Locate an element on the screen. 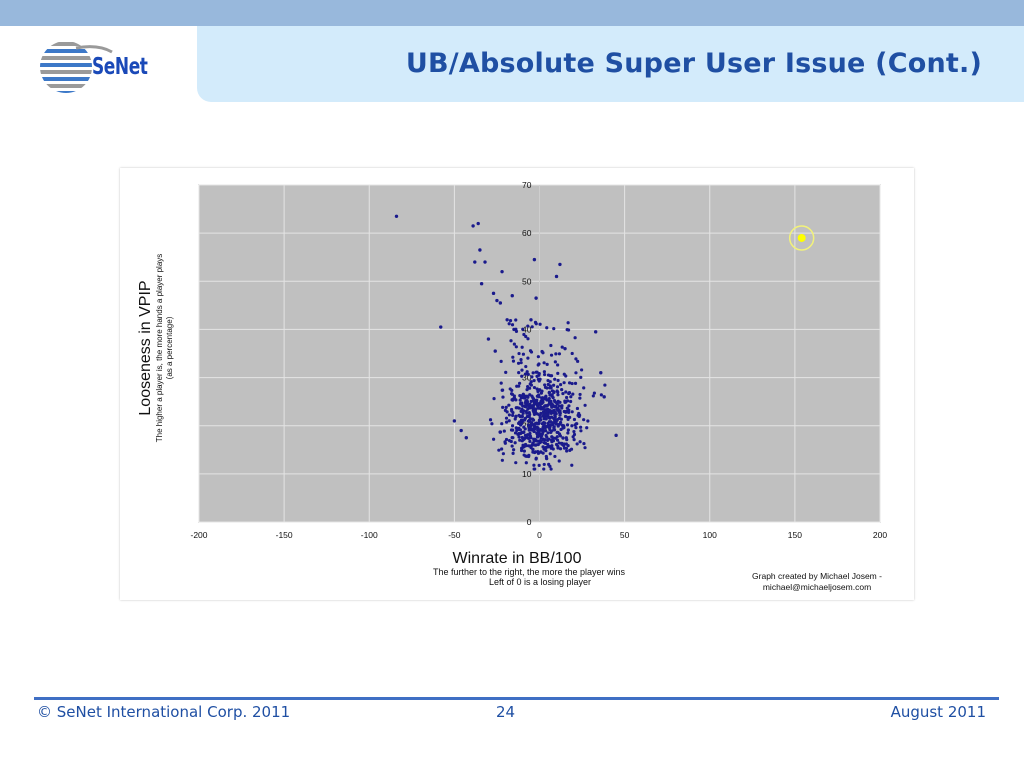 Image resolution: width=1024 pixels, height=768 pixels. y-tick-label: 70 is located at coordinates (527, 185).